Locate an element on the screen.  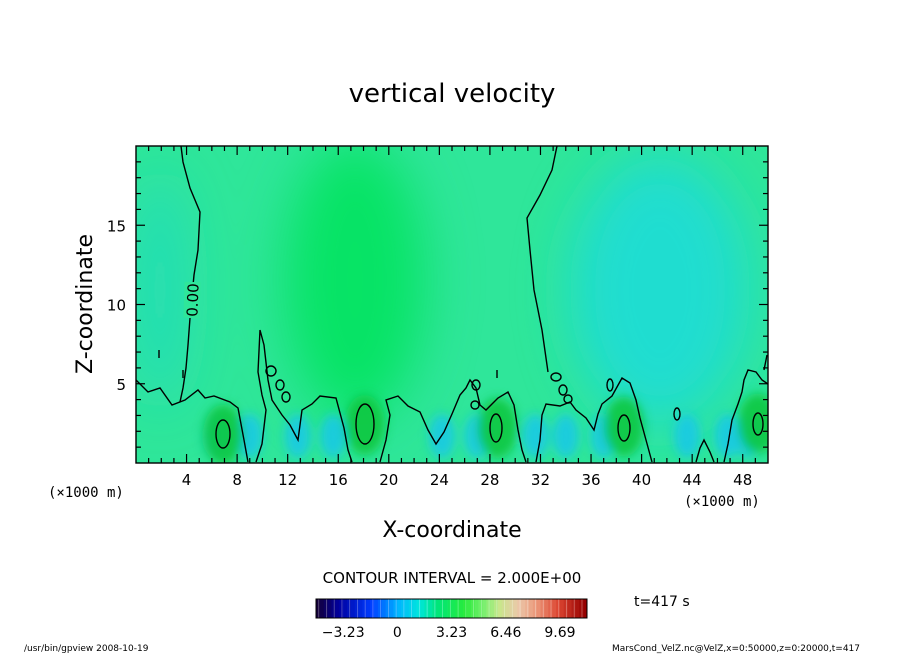
x-tick-label: 24 is located at coordinates (439, 480).